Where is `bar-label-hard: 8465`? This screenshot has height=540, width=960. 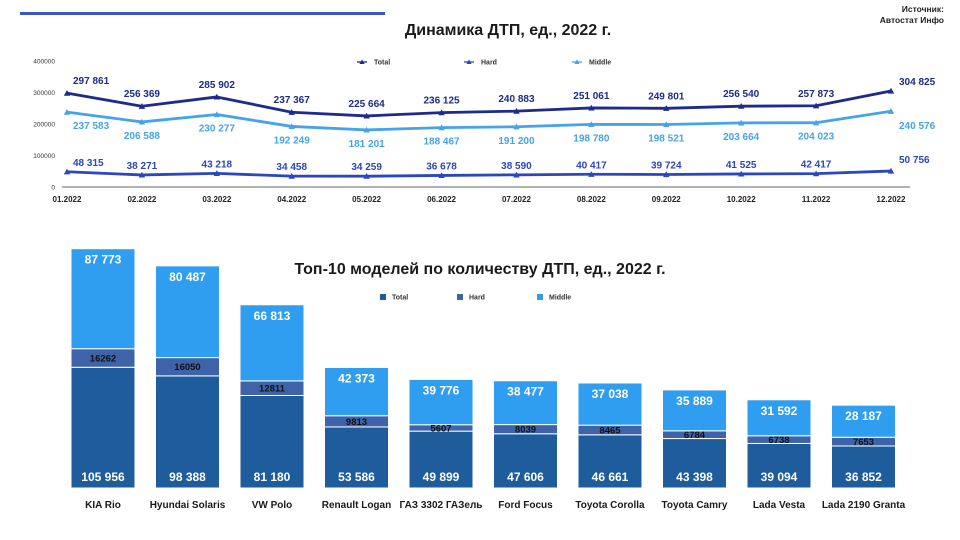 bar-label-hard: 8465 is located at coordinates (610, 431).